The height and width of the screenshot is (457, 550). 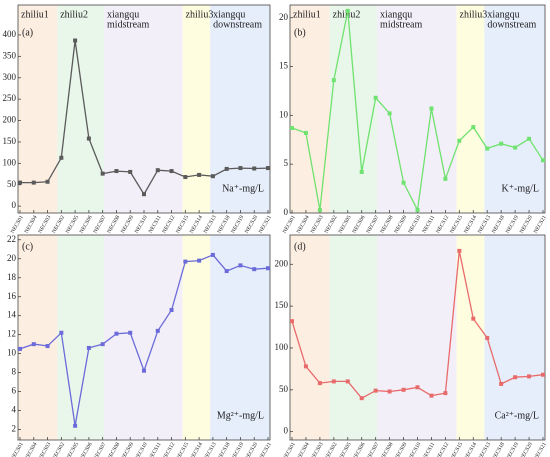 What do you see at coordinates (456, 449) in the screenshot?
I see `x-tick-label: NECS15` at bounding box center [456, 449].